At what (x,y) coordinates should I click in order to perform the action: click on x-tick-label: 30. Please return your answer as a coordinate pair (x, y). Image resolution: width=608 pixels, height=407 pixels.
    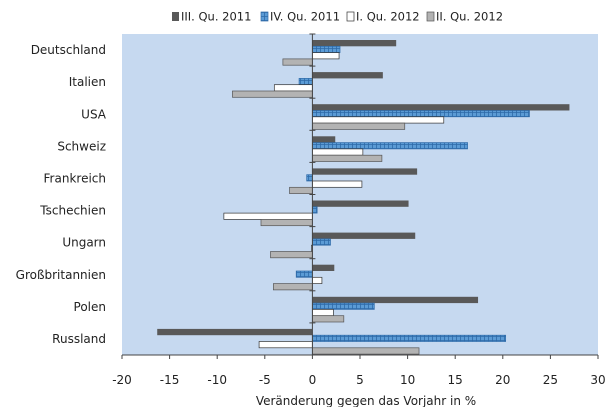
    Looking at the image, I should click on (597, 380).